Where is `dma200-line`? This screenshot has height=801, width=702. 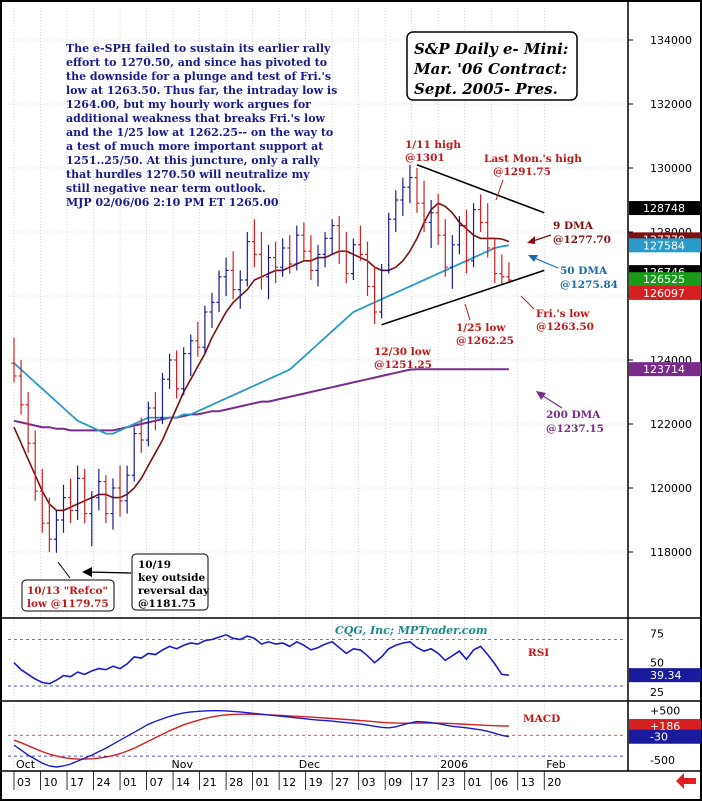 dma200-line is located at coordinates (261, 400).